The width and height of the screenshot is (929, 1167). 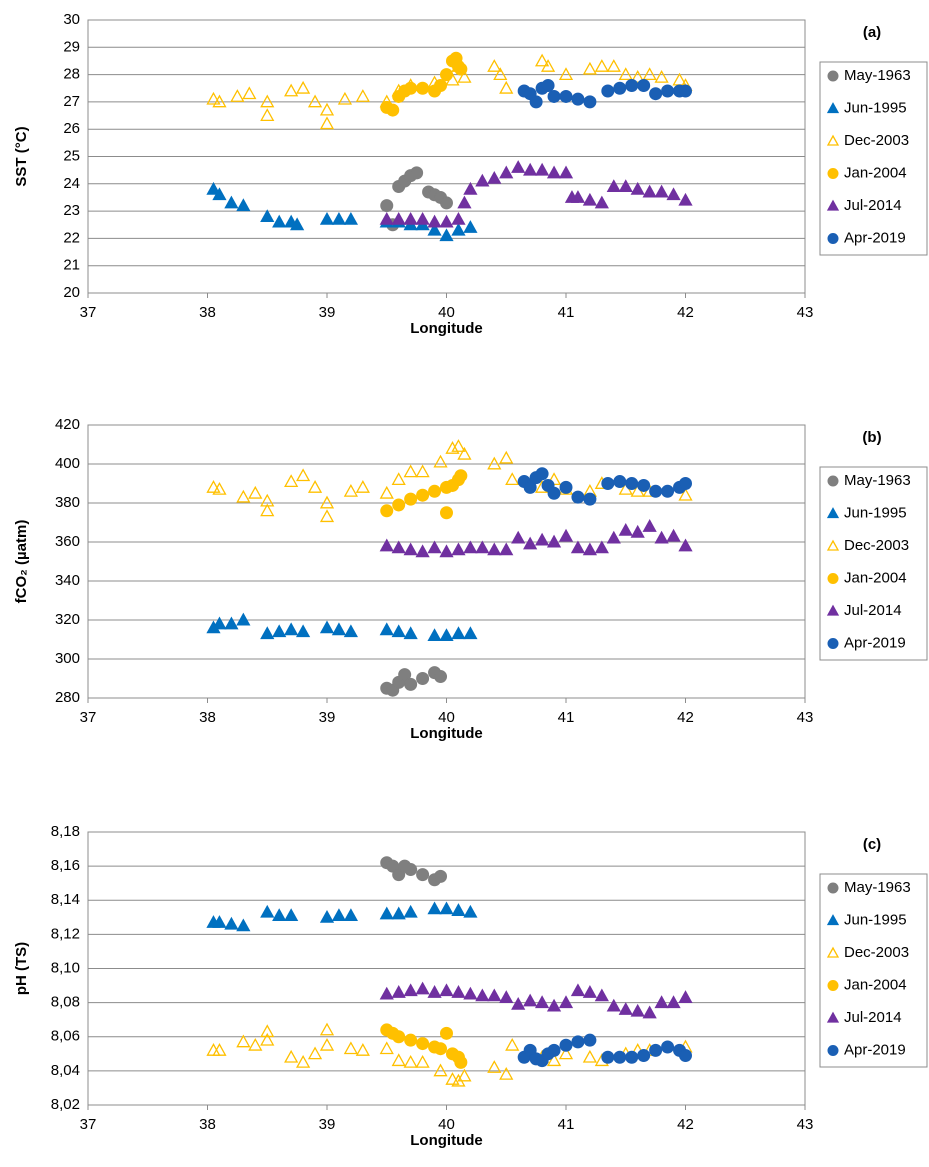 I want to click on y-tick-label: 23, so click(x=71, y=210).